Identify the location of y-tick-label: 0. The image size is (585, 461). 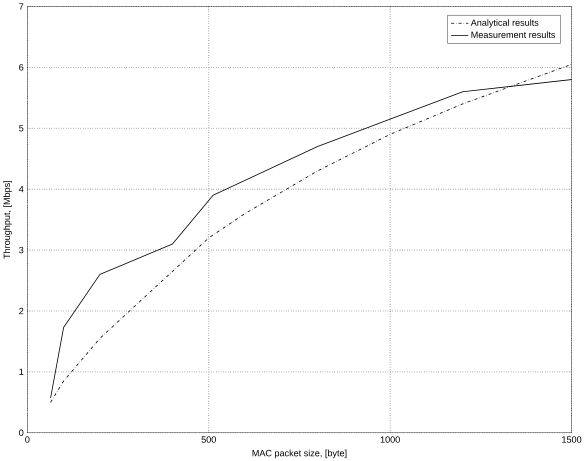
(21, 432).